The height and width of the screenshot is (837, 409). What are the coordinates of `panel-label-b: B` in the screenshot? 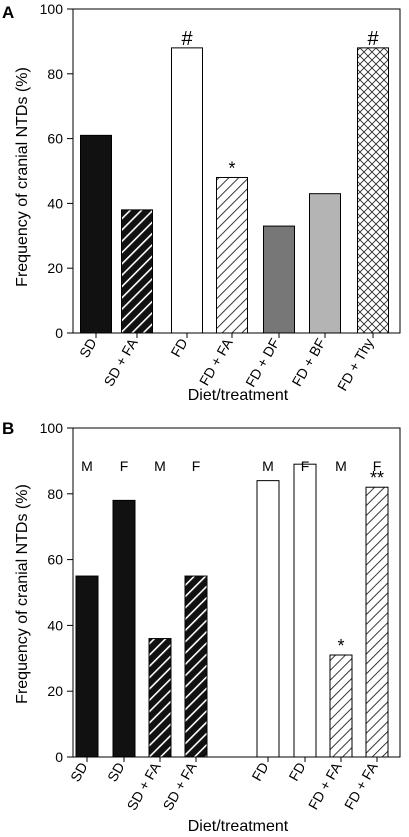 It's located at (8, 428).